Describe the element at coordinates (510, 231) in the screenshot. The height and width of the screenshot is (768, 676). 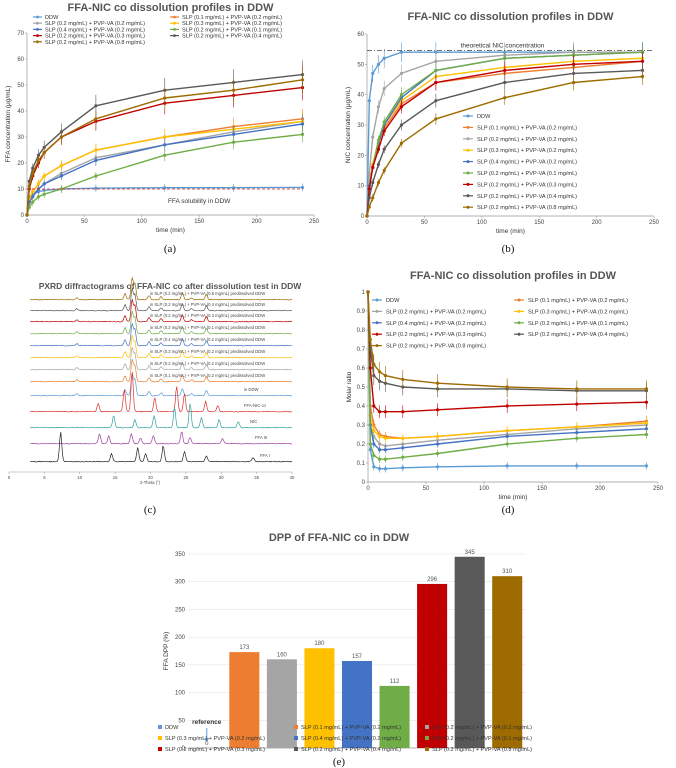
I see `x-axis-label: time (min)` at that location.